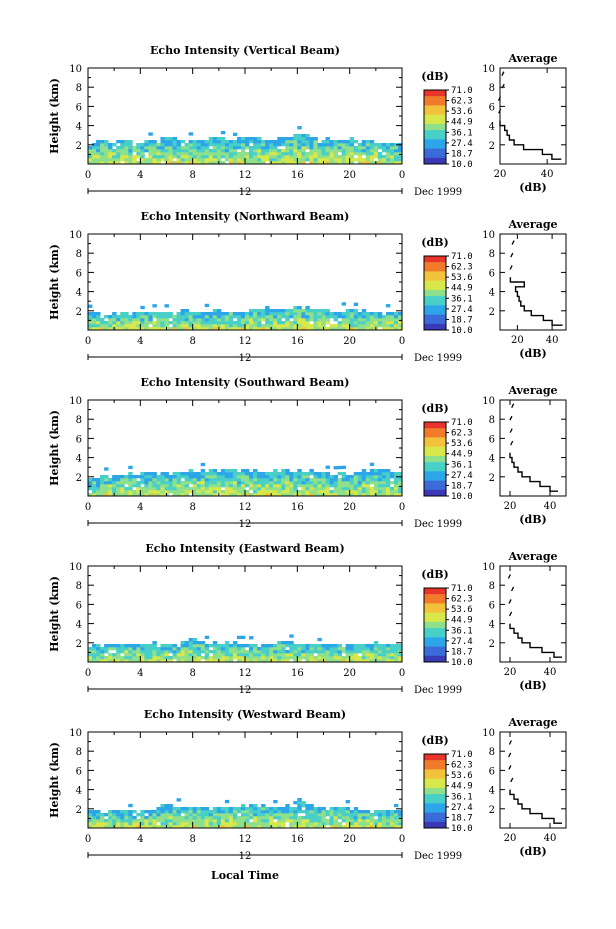  I want to click on average-profile-line, so click(533, 472).